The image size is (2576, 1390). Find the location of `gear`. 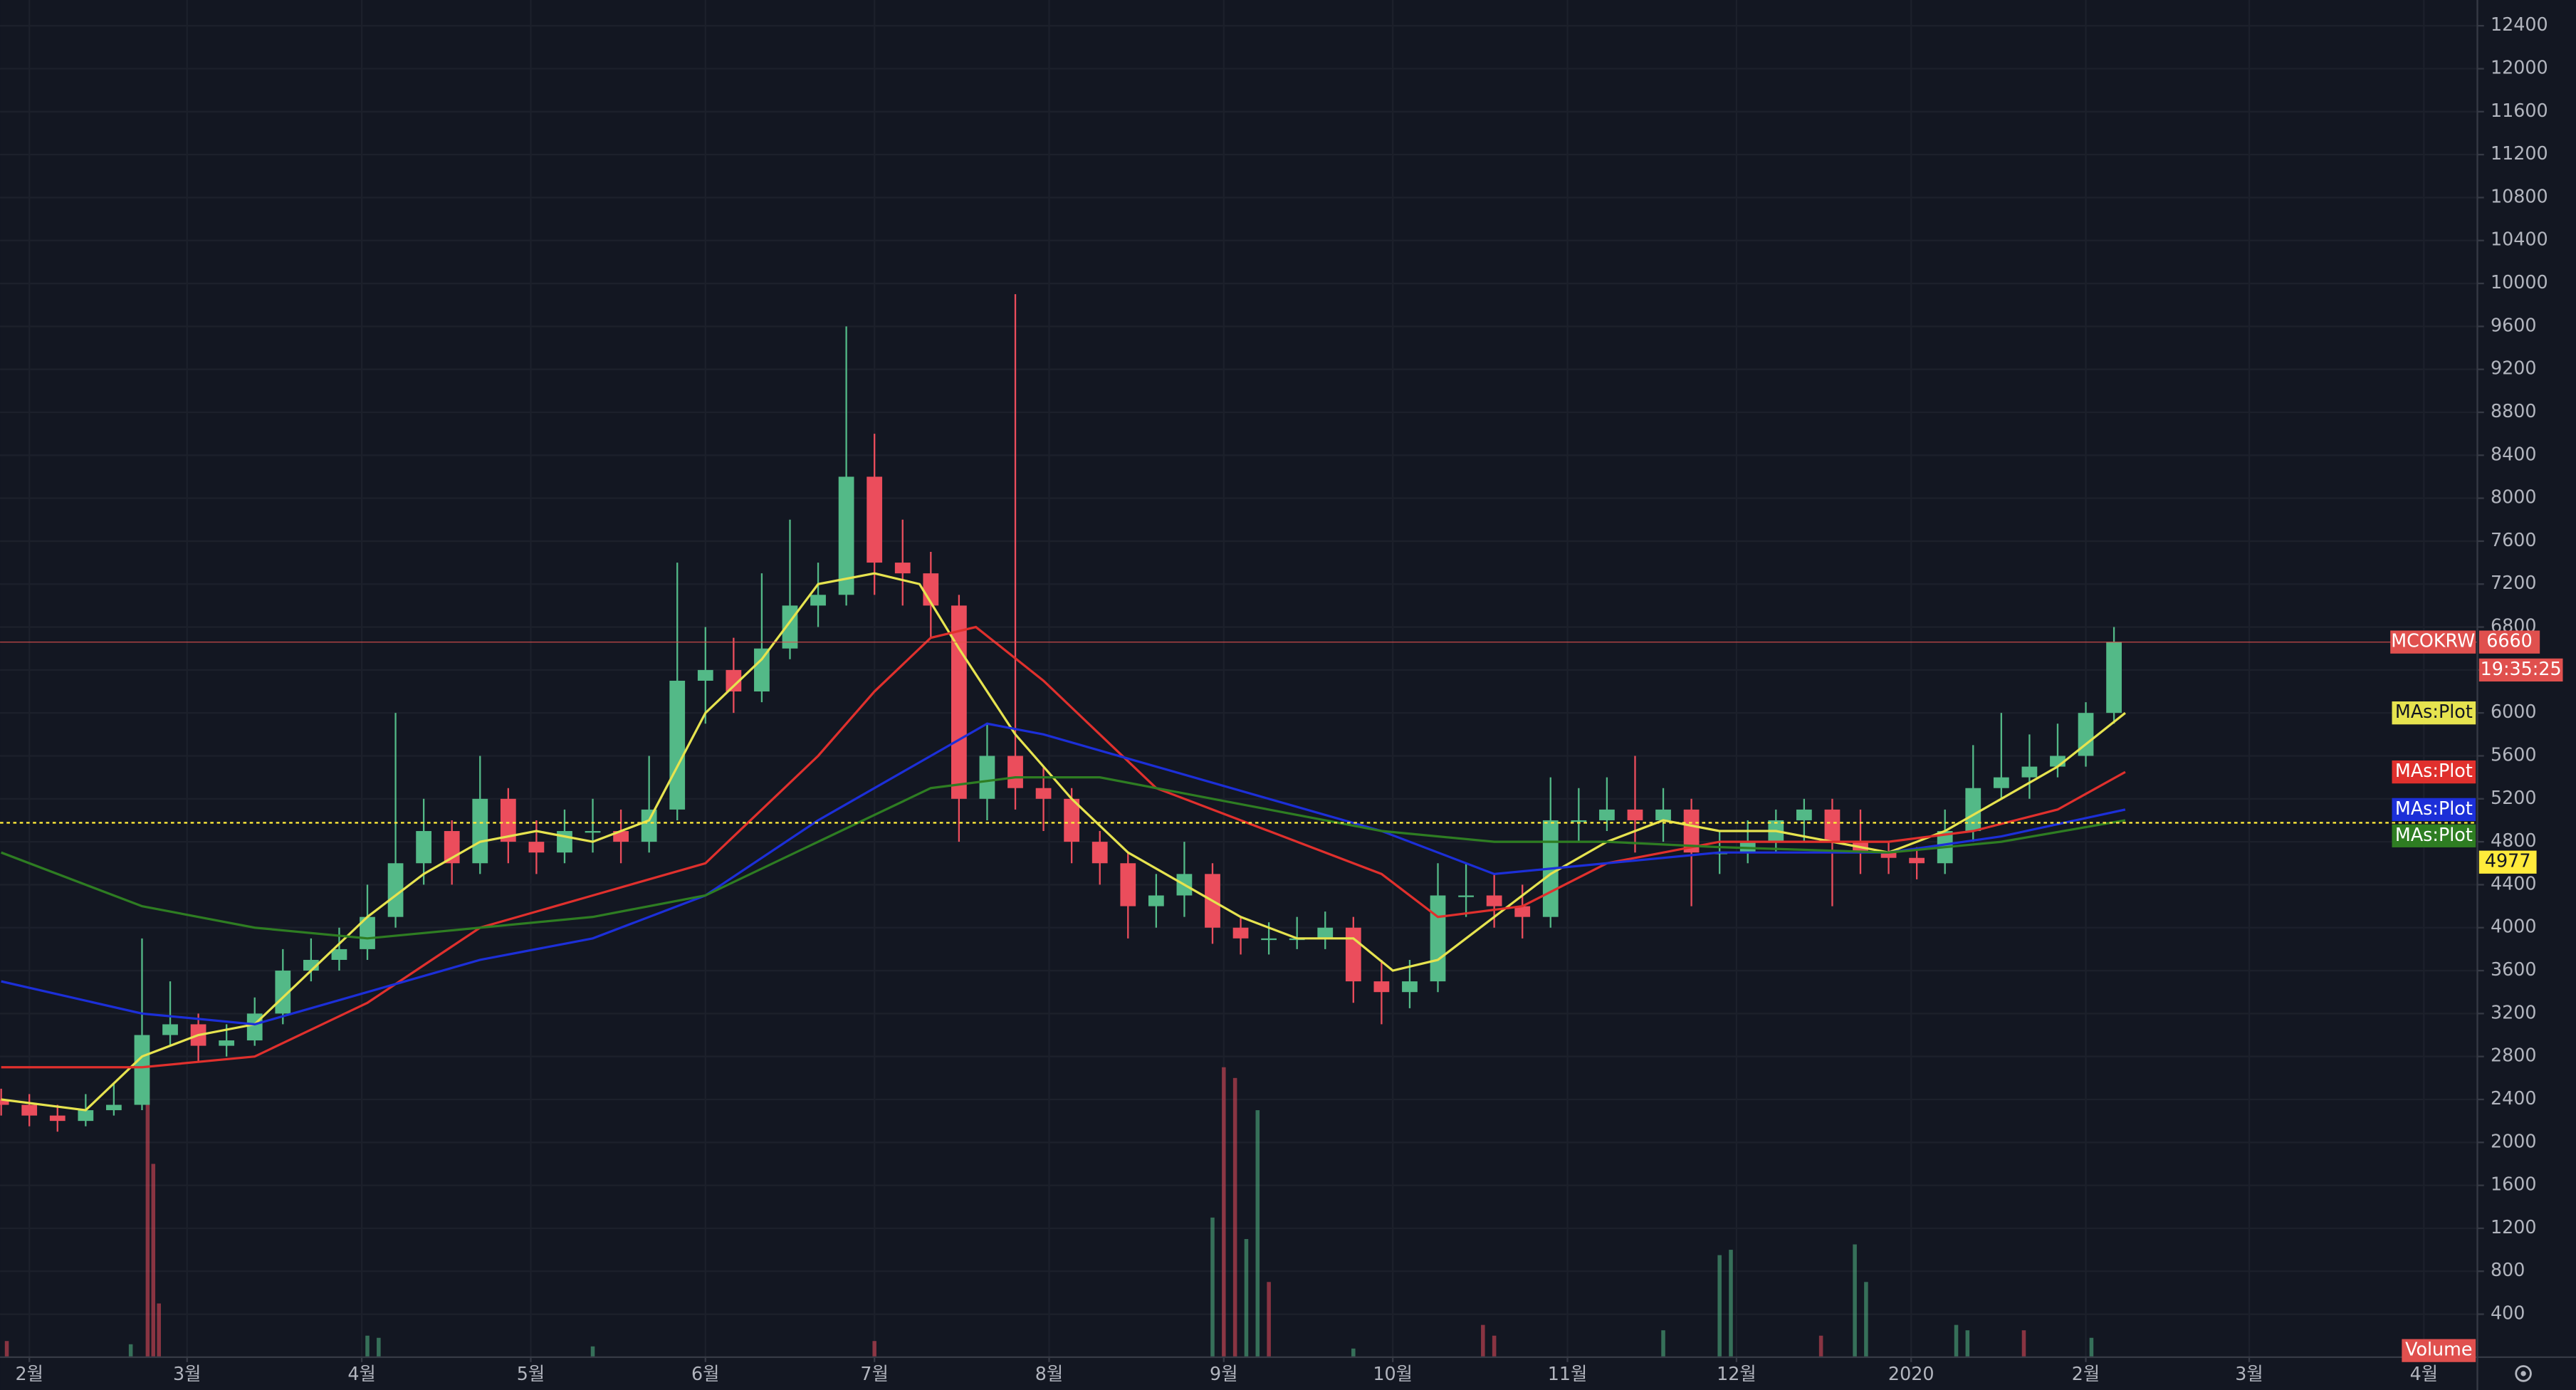

gear is located at coordinates (2523, 1374).